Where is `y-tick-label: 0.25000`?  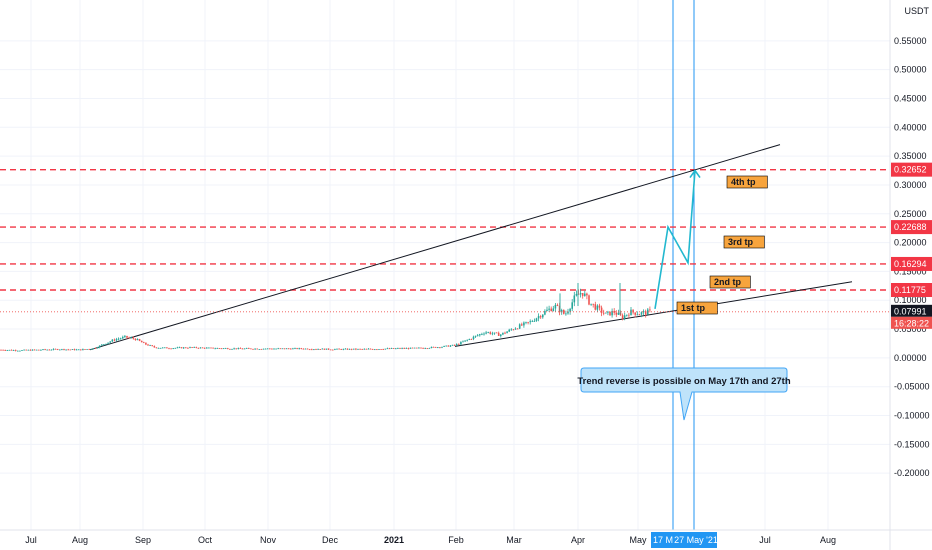 y-tick-label: 0.25000 is located at coordinates (910, 214).